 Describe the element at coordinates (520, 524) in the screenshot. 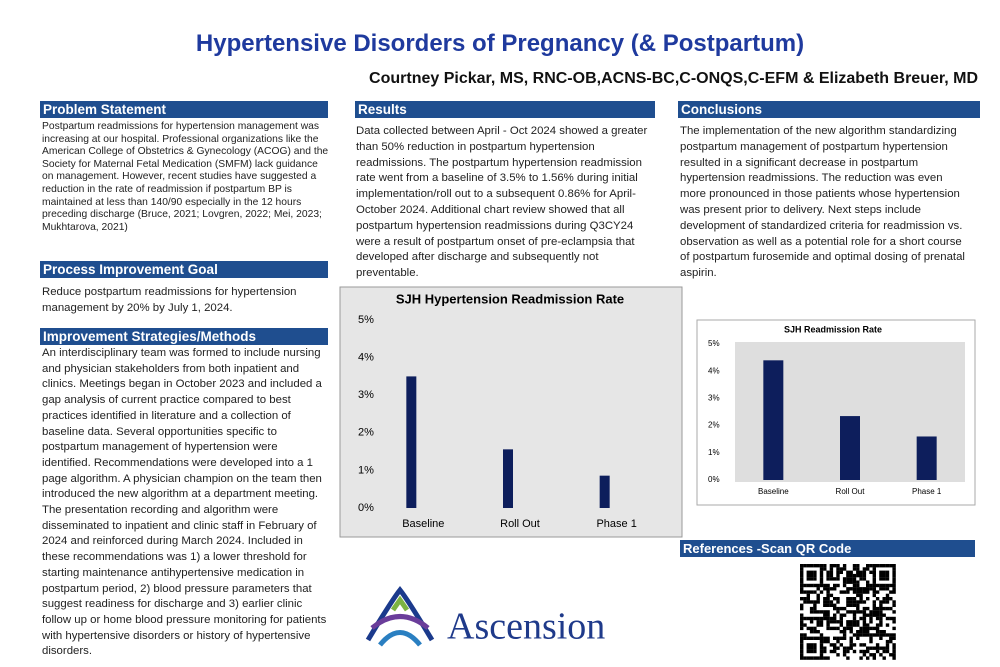

I see `x-tick-label: Roll Out` at that location.